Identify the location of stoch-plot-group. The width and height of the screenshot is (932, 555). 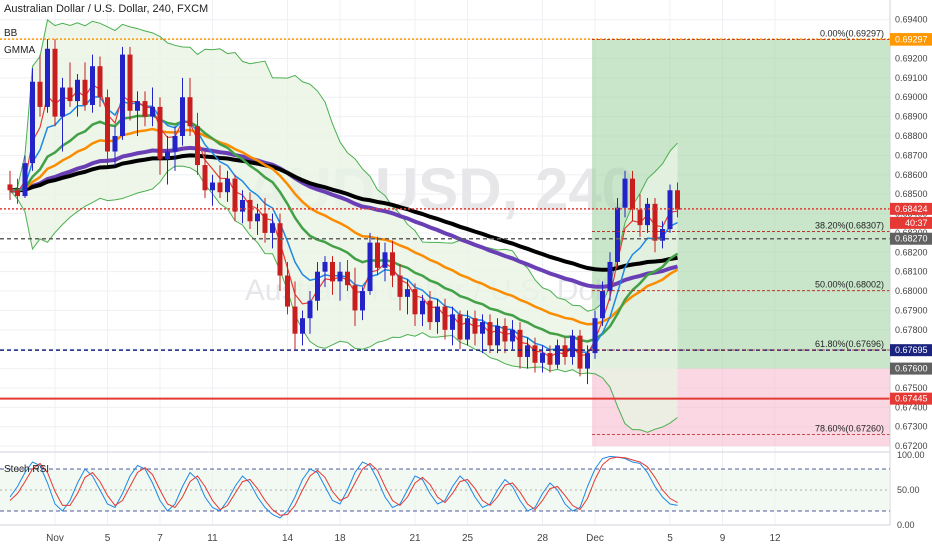
(445, 487).